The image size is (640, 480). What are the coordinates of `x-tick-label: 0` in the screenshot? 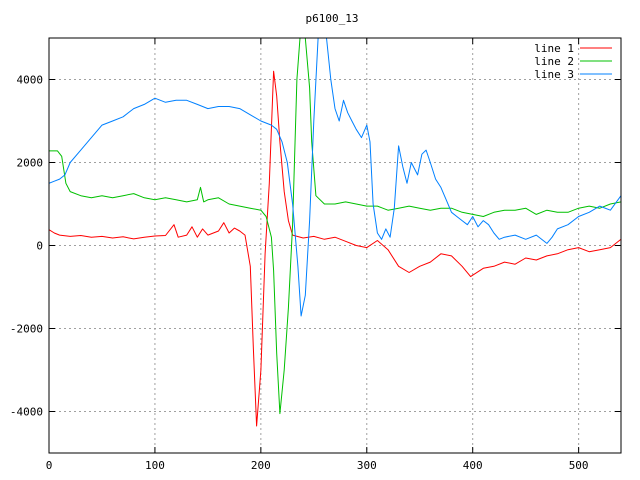 It's located at (49, 465).